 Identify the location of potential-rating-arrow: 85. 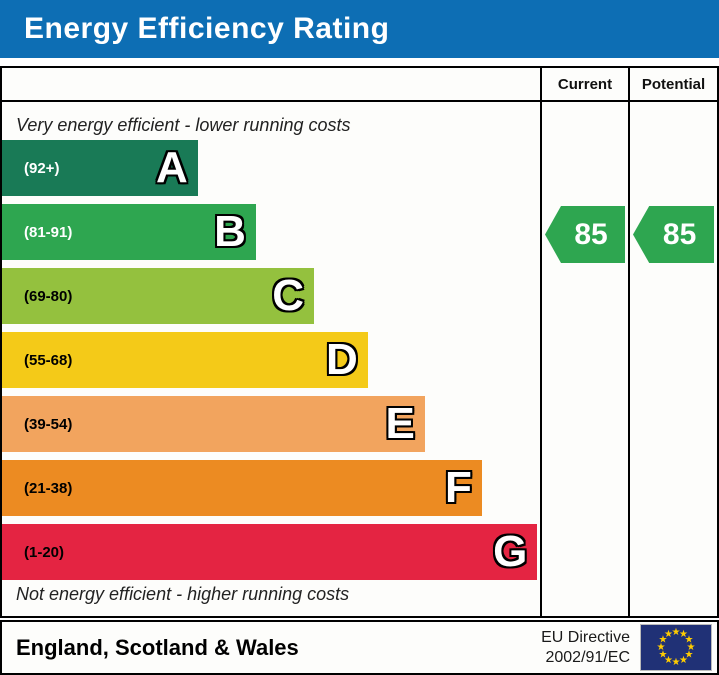
(673, 234).